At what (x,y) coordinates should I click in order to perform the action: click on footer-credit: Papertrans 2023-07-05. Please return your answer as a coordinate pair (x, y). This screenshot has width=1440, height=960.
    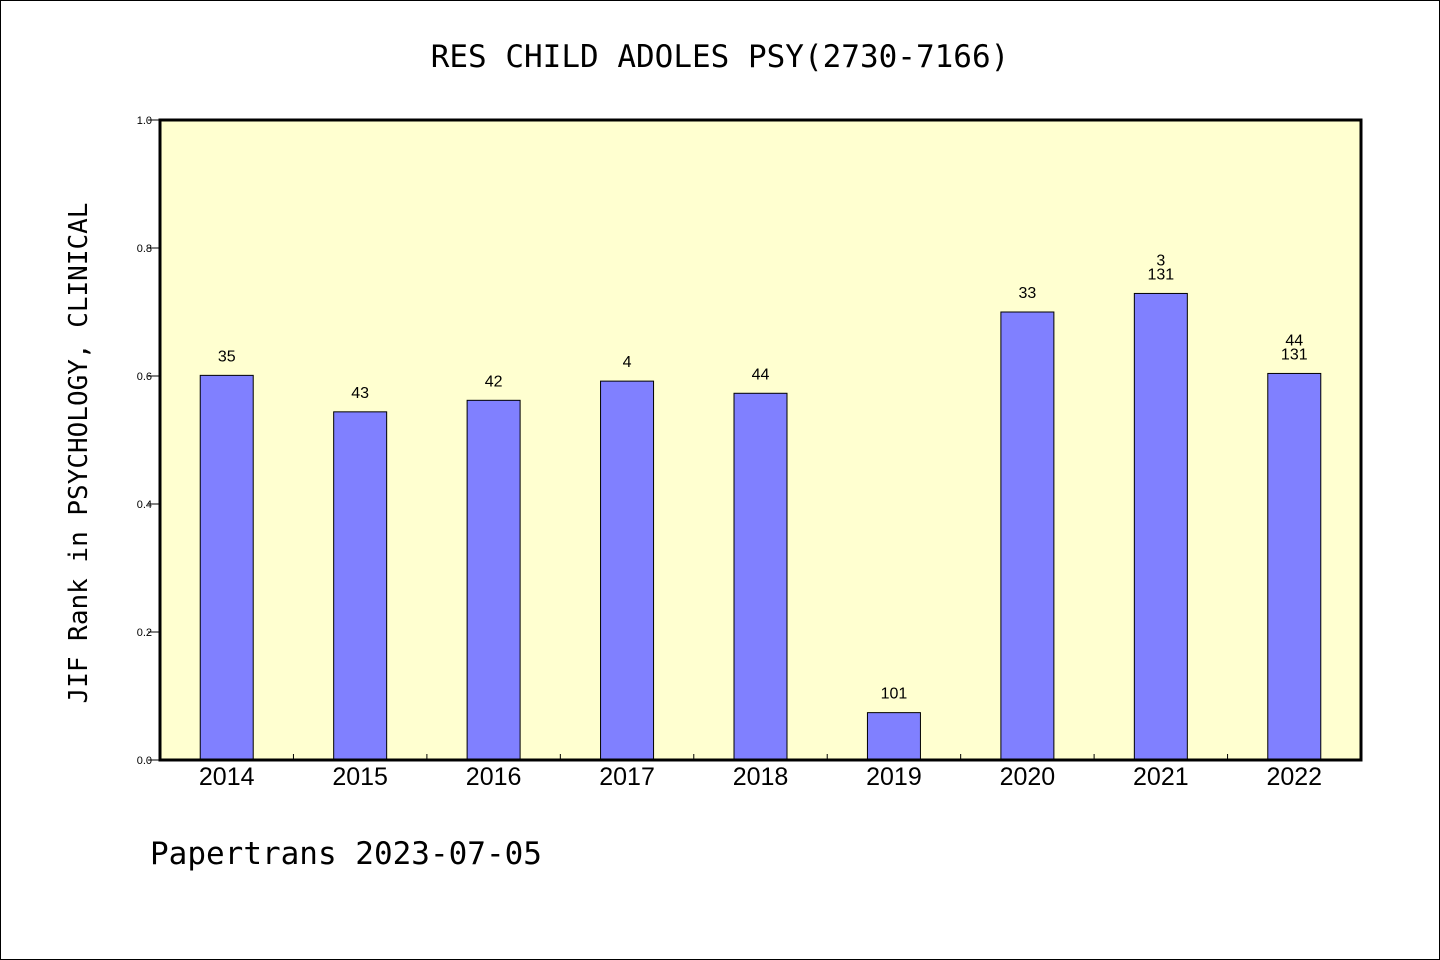
    Looking at the image, I should click on (346, 854).